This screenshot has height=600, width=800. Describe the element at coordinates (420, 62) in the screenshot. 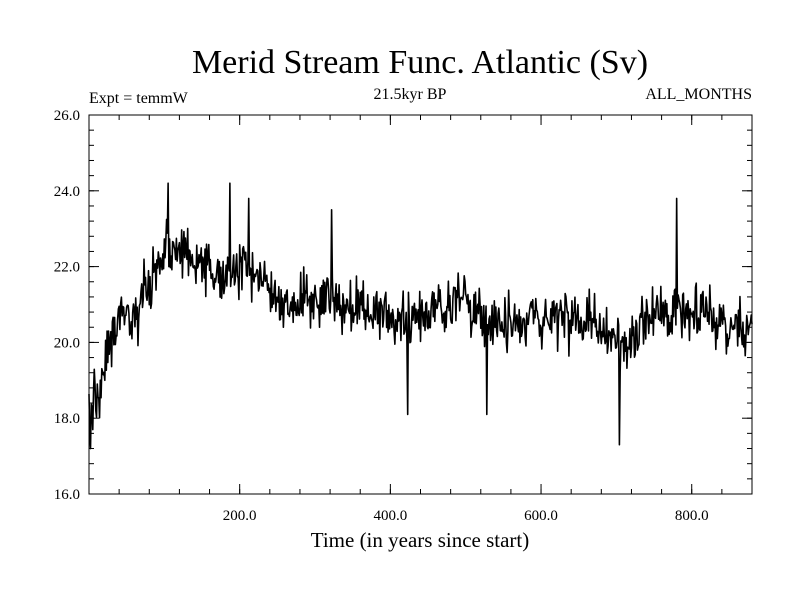

I see `chart-title: Merid Stream Func. Atlantic (Sv)` at that location.